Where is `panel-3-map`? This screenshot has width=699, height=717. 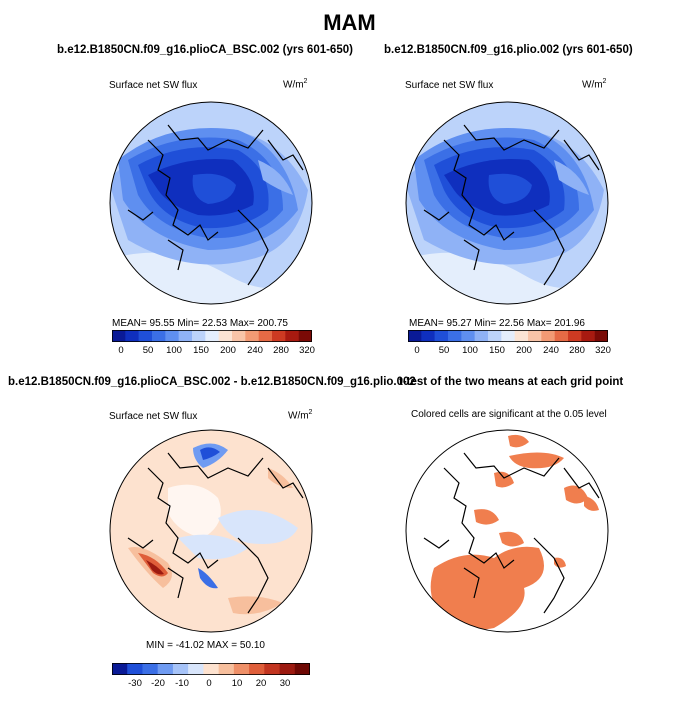 panel-3-map is located at coordinates (211, 531).